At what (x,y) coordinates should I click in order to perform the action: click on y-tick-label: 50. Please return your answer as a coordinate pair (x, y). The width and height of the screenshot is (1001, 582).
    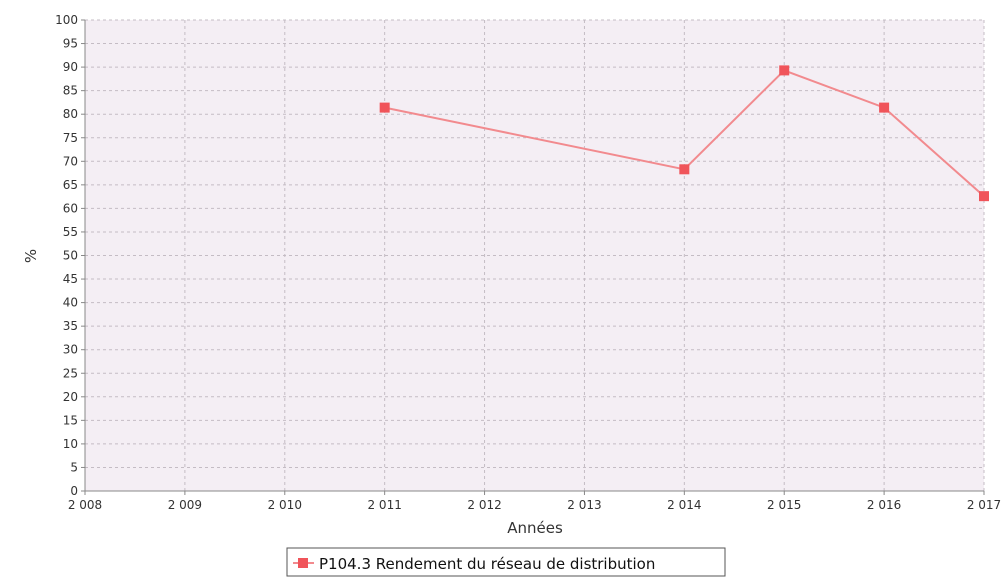
    Looking at the image, I should click on (70, 256).